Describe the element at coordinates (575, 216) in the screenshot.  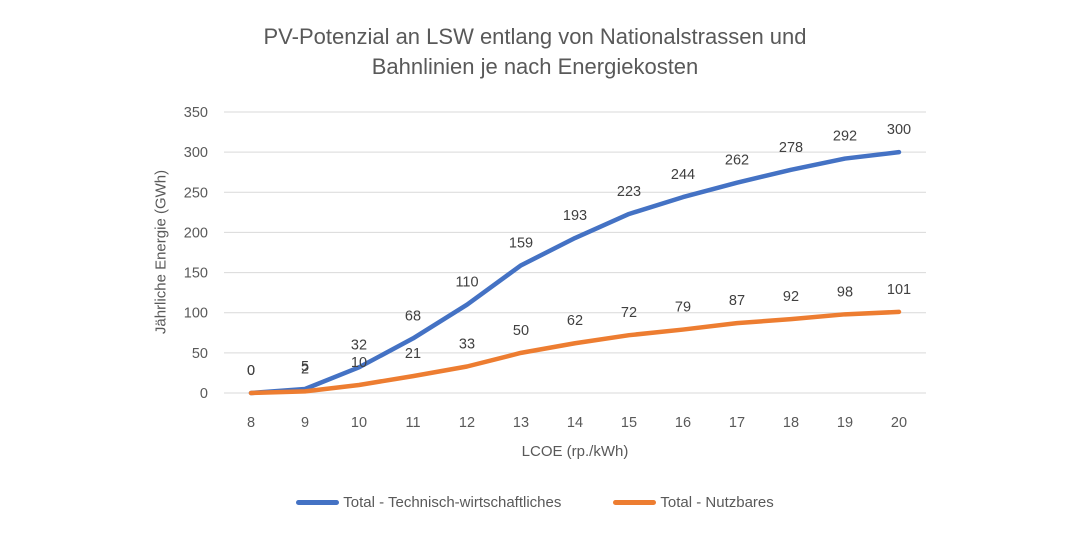
I see `data-label-series0: 193` at that location.